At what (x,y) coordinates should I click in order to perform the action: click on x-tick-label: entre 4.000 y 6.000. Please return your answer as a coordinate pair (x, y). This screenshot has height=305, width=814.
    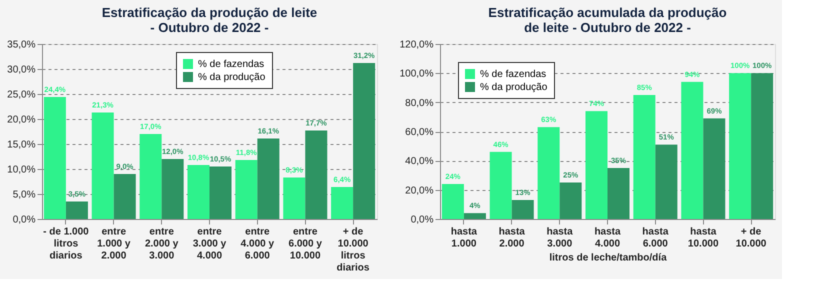
    Looking at the image, I should click on (257, 244).